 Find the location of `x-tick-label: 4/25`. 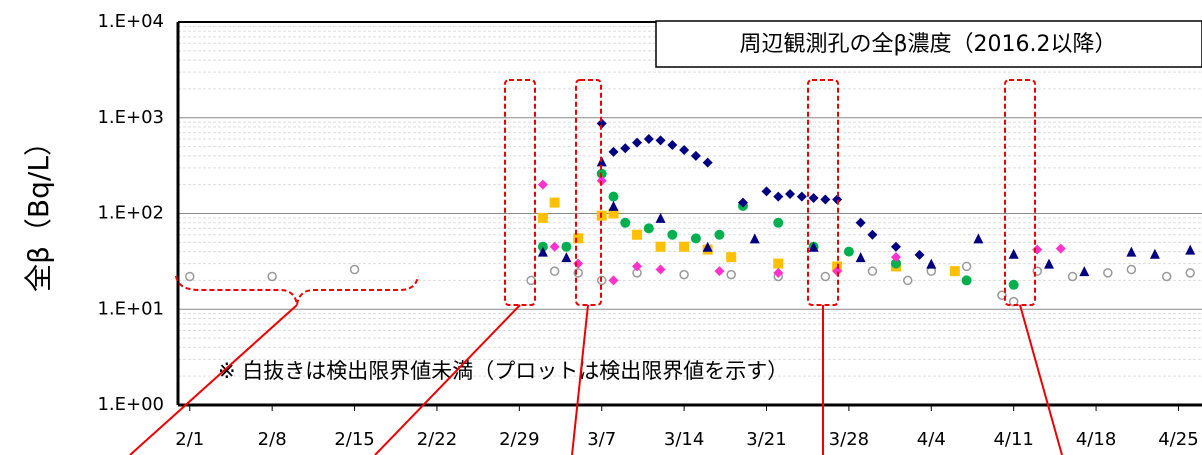

x-tick-label: 4/25 is located at coordinates (1178, 439).